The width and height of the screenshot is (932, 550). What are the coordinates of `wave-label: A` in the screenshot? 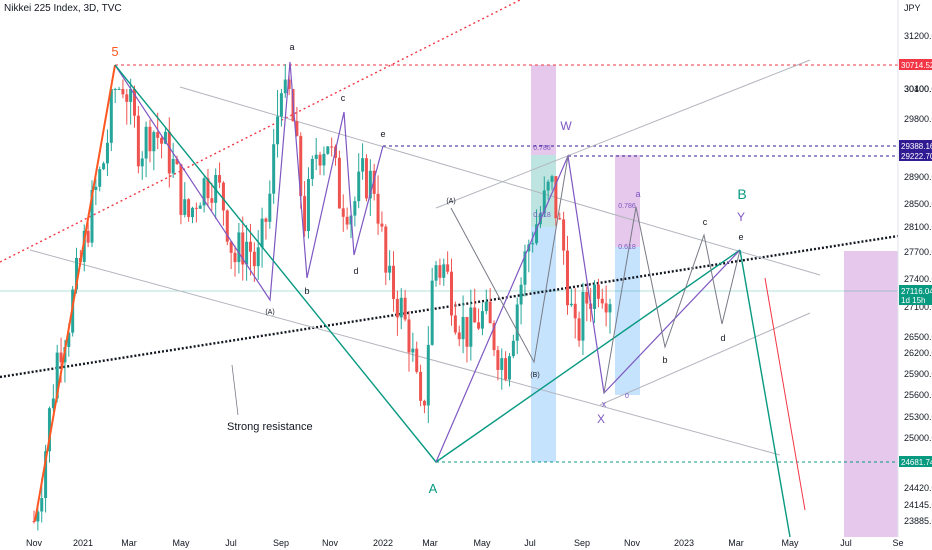 It's located at (433, 488).